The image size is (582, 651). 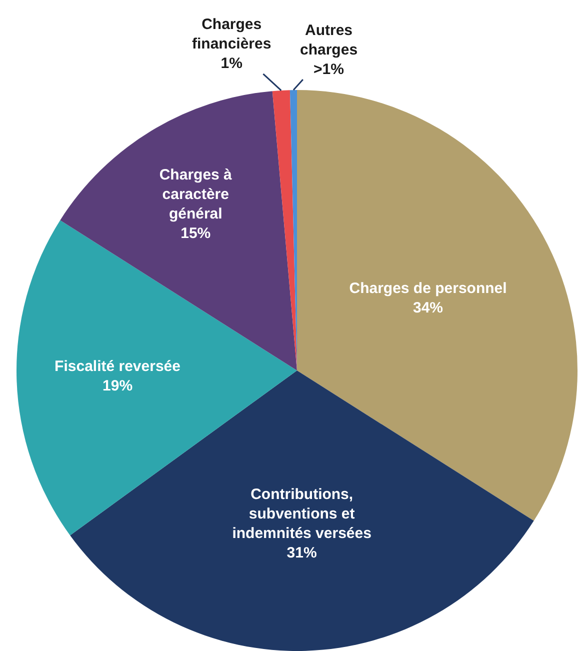 What do you see at coordinates (231, 63) in the screenshot?
I see `data-label: 1%` at bounding box center [231, 63].